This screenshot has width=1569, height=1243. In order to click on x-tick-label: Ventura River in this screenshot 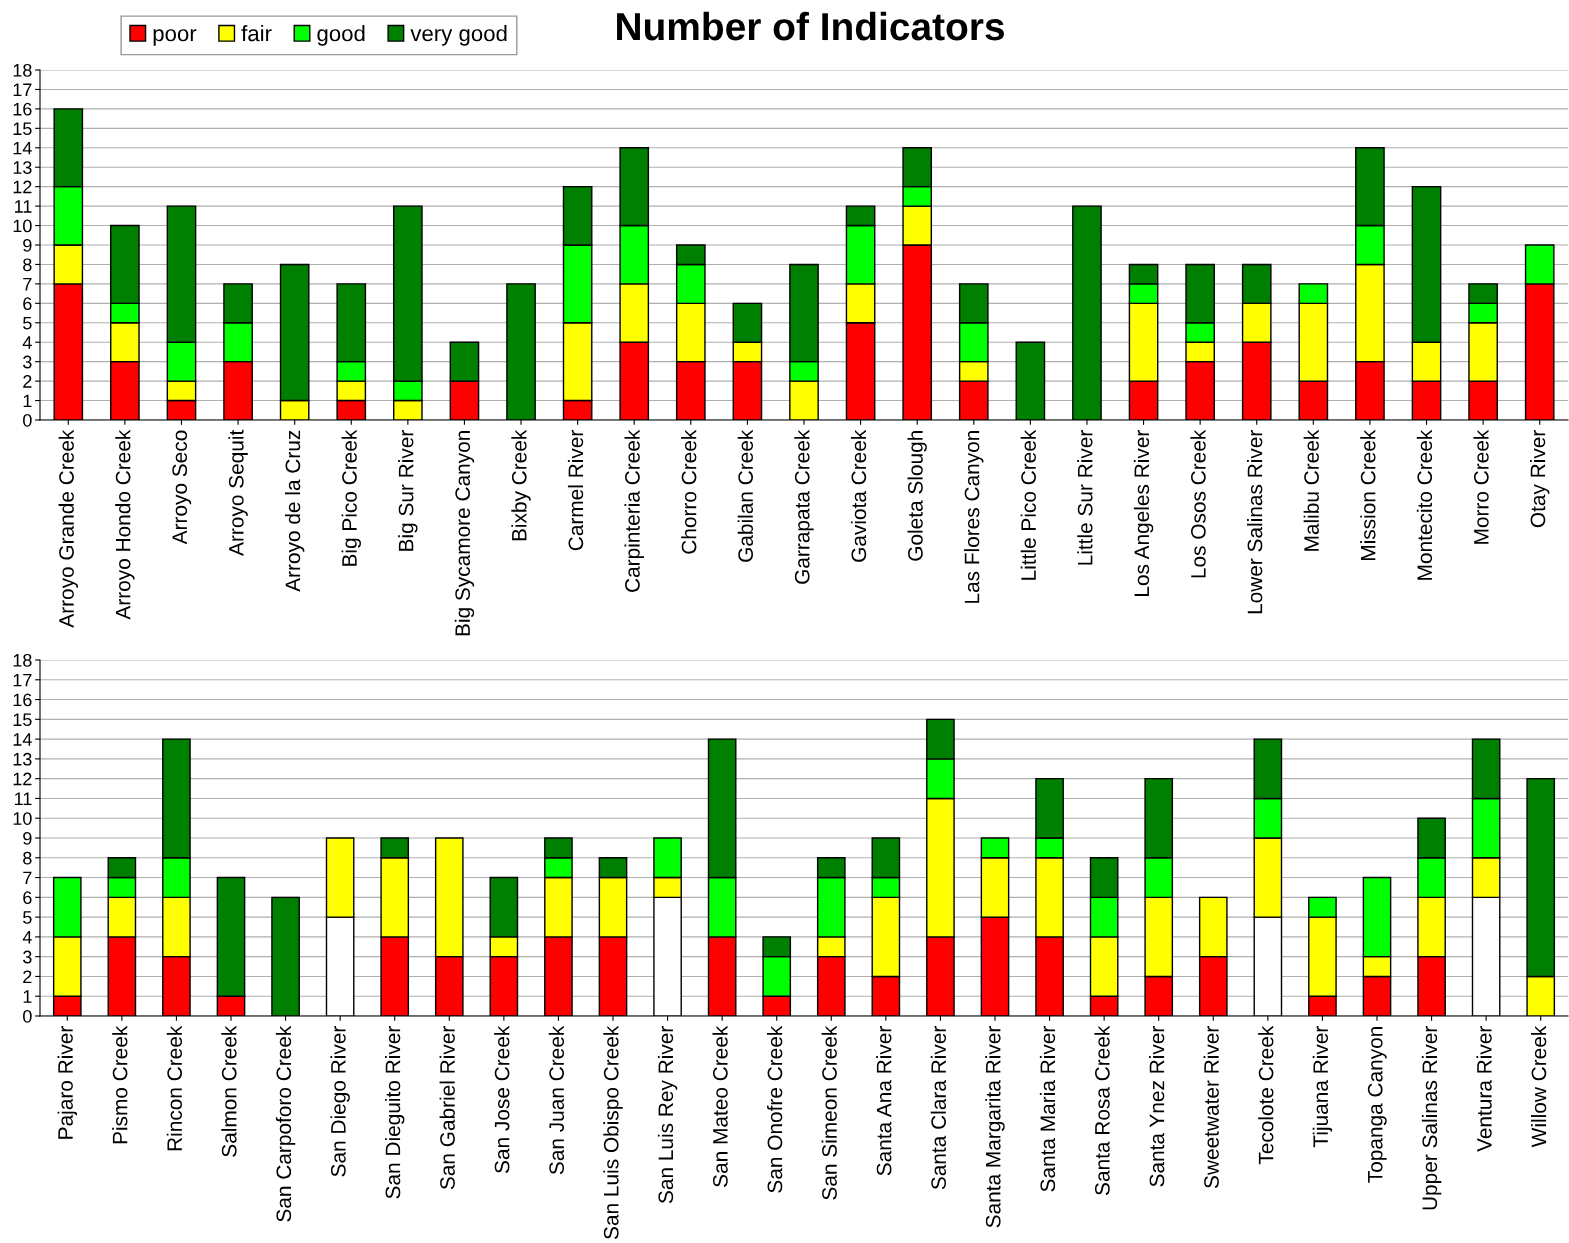, I will do `click(1484, 1089)`.